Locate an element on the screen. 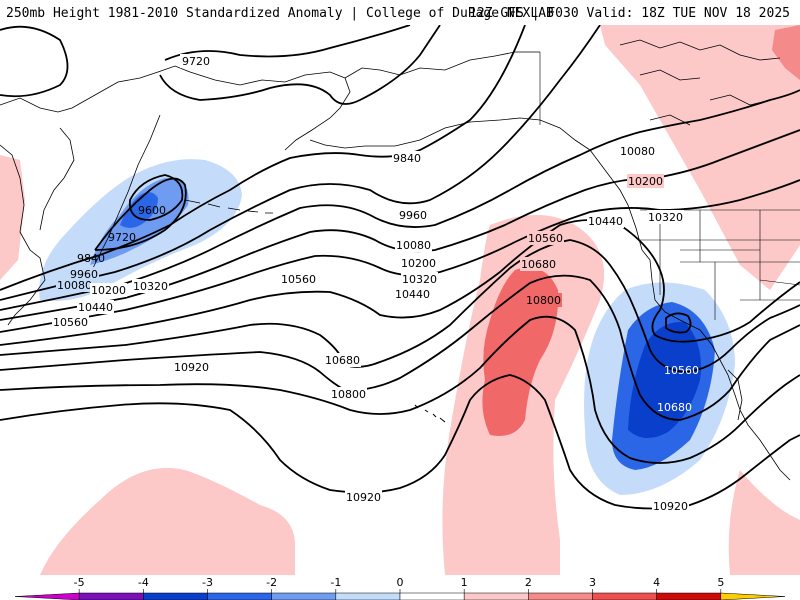  contour-label-10440-coast: 10440 is located at coordinates (605, 221).